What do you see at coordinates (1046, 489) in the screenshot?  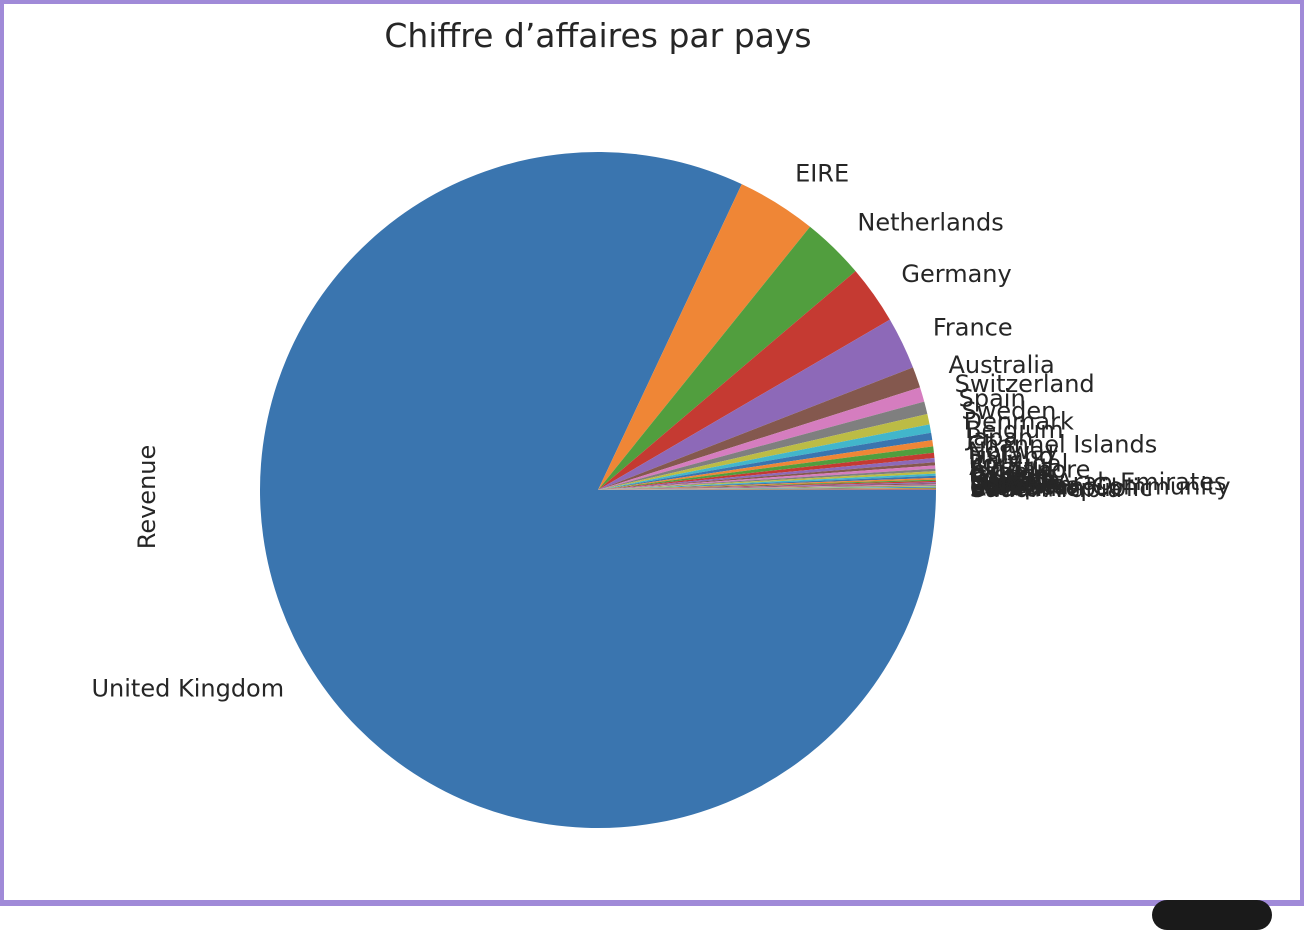 I see `slice-label: Saudi Arabia` at bounding box center [1046, 489].